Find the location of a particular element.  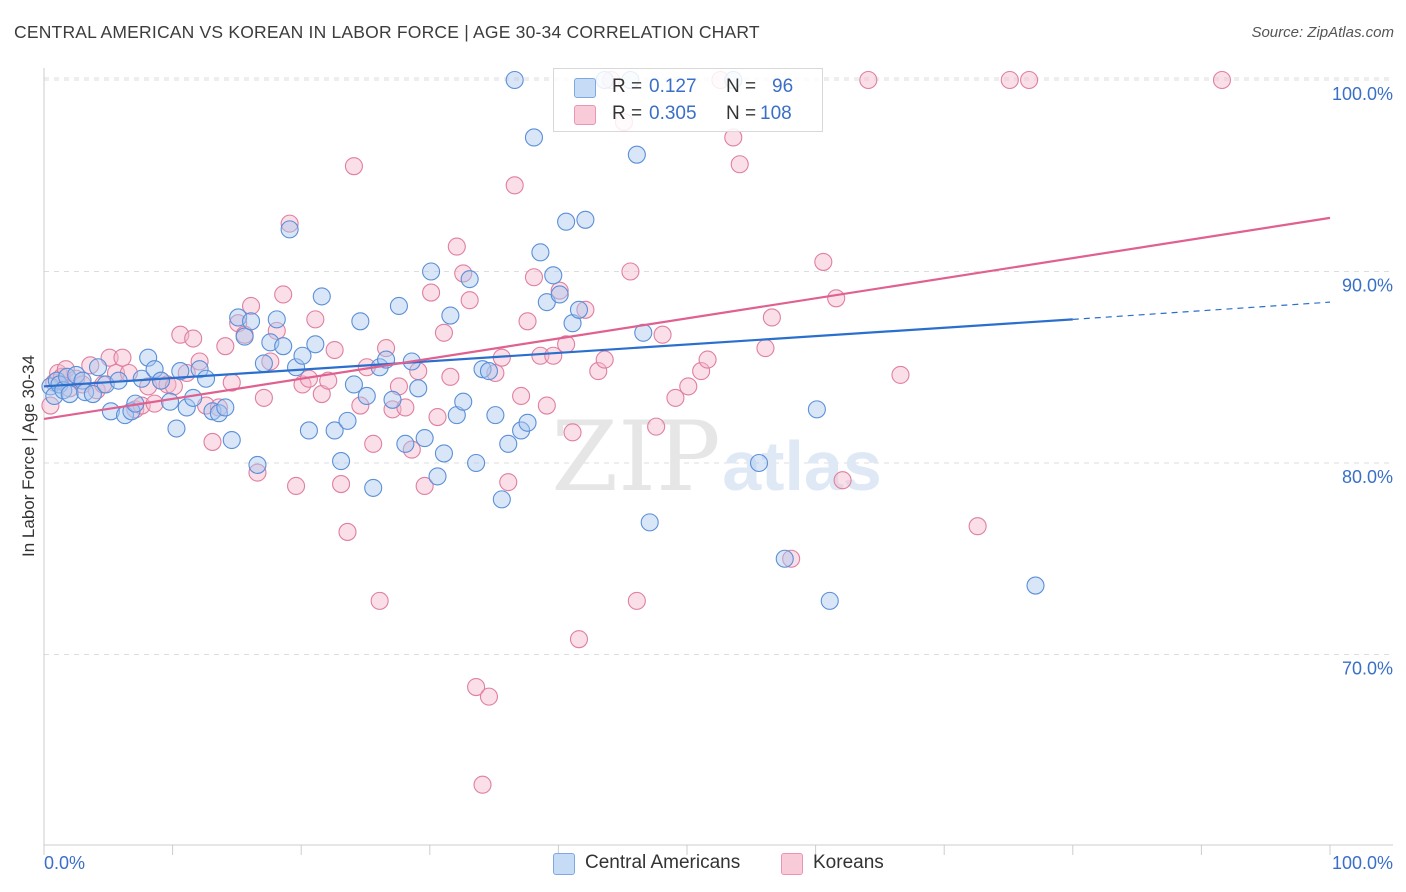

source-label: Source: ZipAtlas.com is located at coordinates (1322, 32).